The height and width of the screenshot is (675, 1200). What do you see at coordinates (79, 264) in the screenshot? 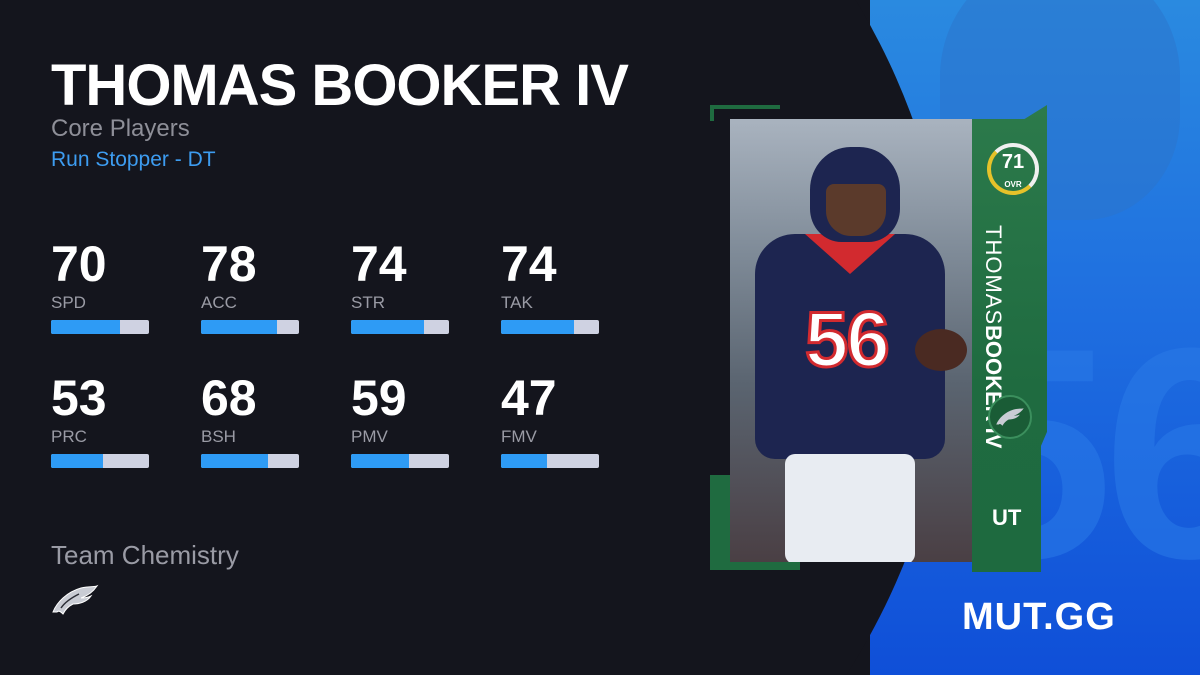
I see `stat-value: 70` at bounding box center [79, 264].